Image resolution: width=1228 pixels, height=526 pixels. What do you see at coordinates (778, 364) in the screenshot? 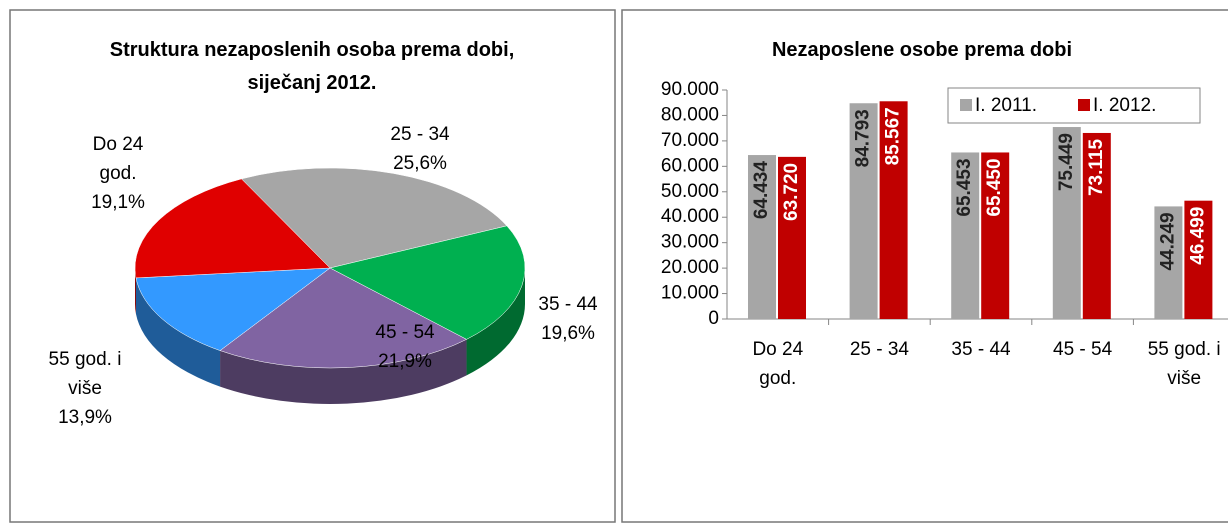
I see `x-tick-label: Do 24 god.` at bounding box center [778, 364].